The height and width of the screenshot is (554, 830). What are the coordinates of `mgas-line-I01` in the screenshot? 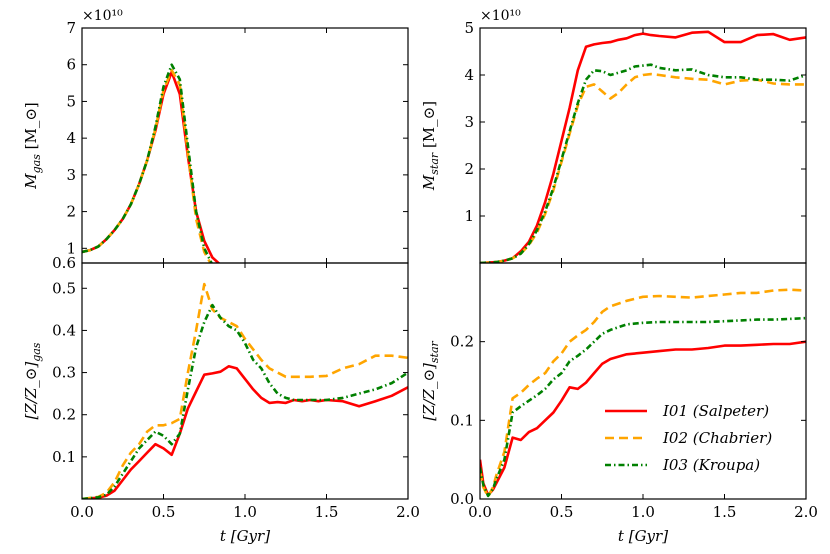 It's located at (151, 166).